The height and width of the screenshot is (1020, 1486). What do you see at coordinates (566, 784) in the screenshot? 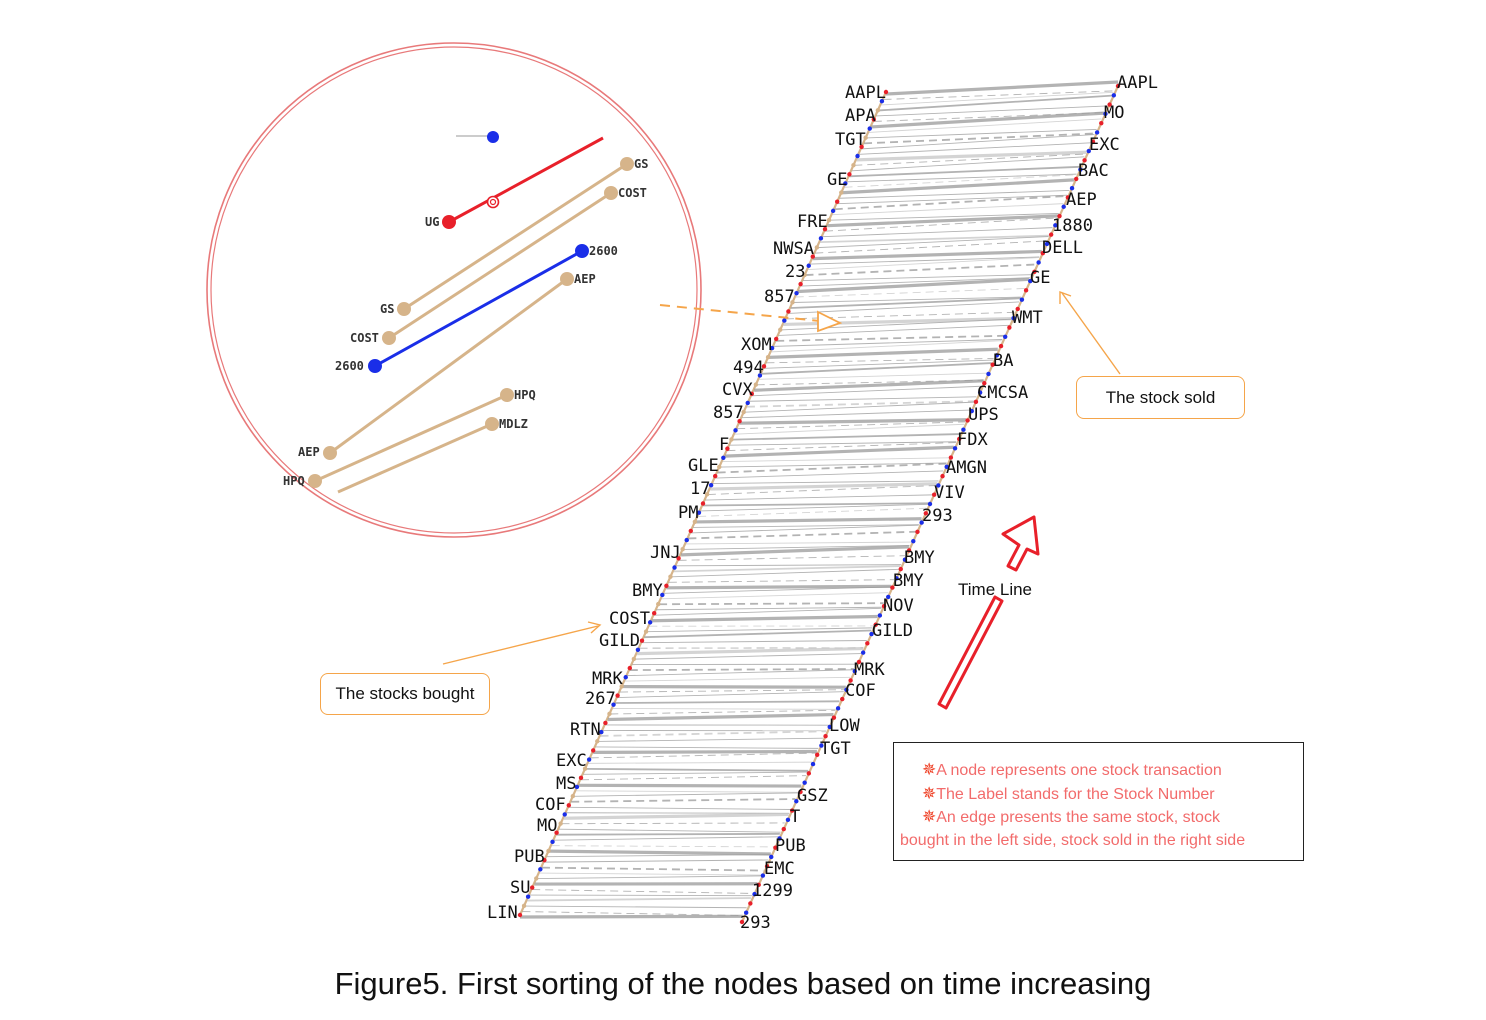
I see `left-stock-label: MS` at bounding box center [566, 784].